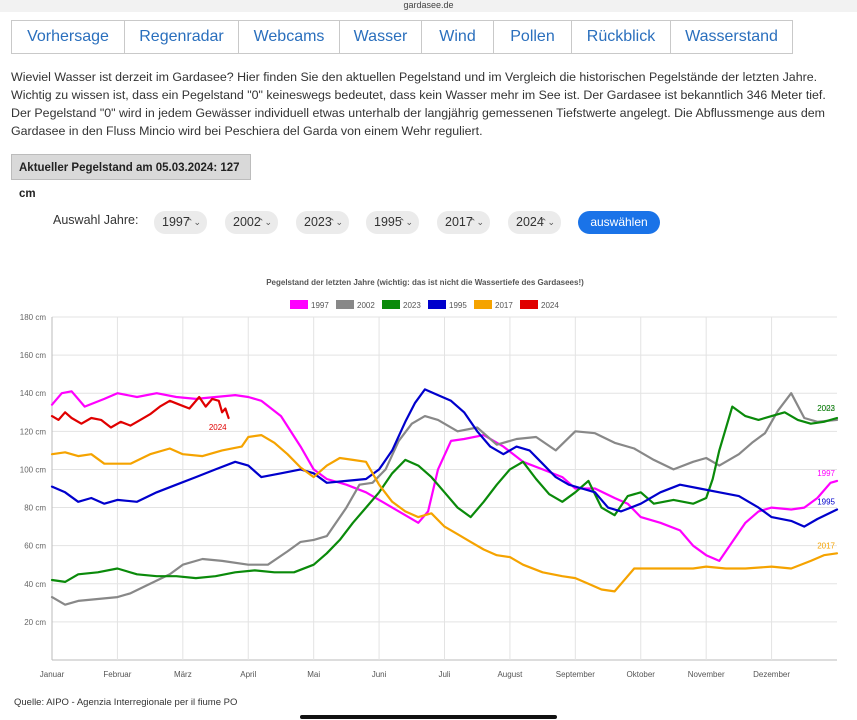 The width and height of the screenshot is (857, 720). I want to click on x-tick-label: Juli, so click(444, 674).